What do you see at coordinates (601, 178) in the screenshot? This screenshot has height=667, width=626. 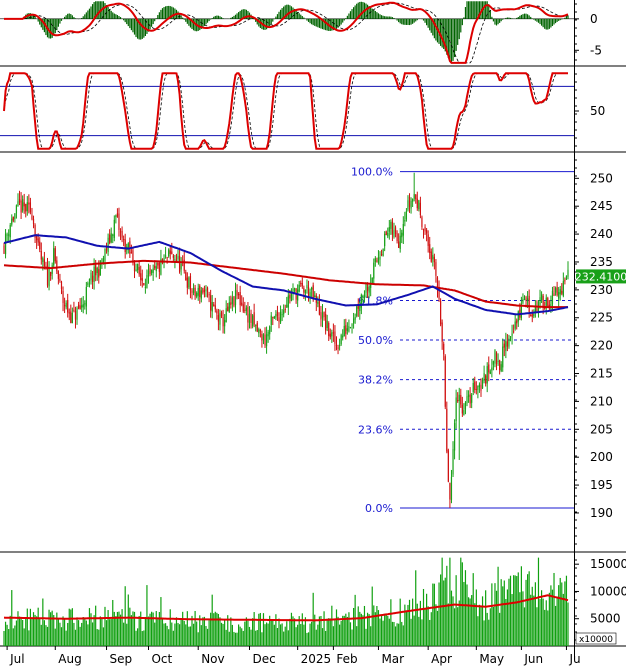 I see `y-tick-label-3-250: 250` at bounding box center [601, 178].